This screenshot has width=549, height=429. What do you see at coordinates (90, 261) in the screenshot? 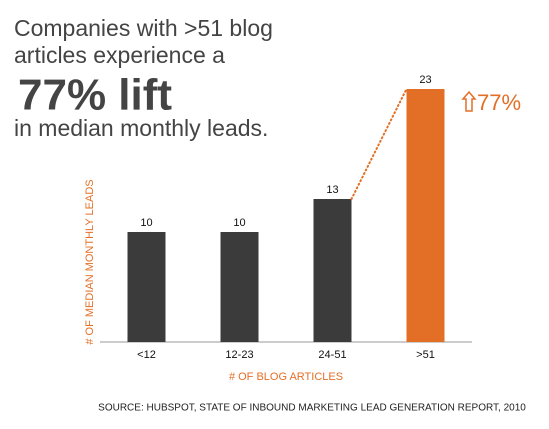
I see `y-axis-label: # OF MEDIAN MONTHLY LEADS` at bounding box center [90, 261].